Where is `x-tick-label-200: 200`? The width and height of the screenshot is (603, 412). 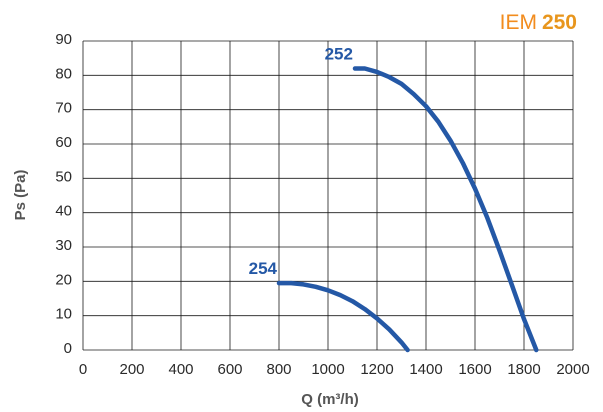 x-tick-label-200: 200 is located at coordinates (131, 369).